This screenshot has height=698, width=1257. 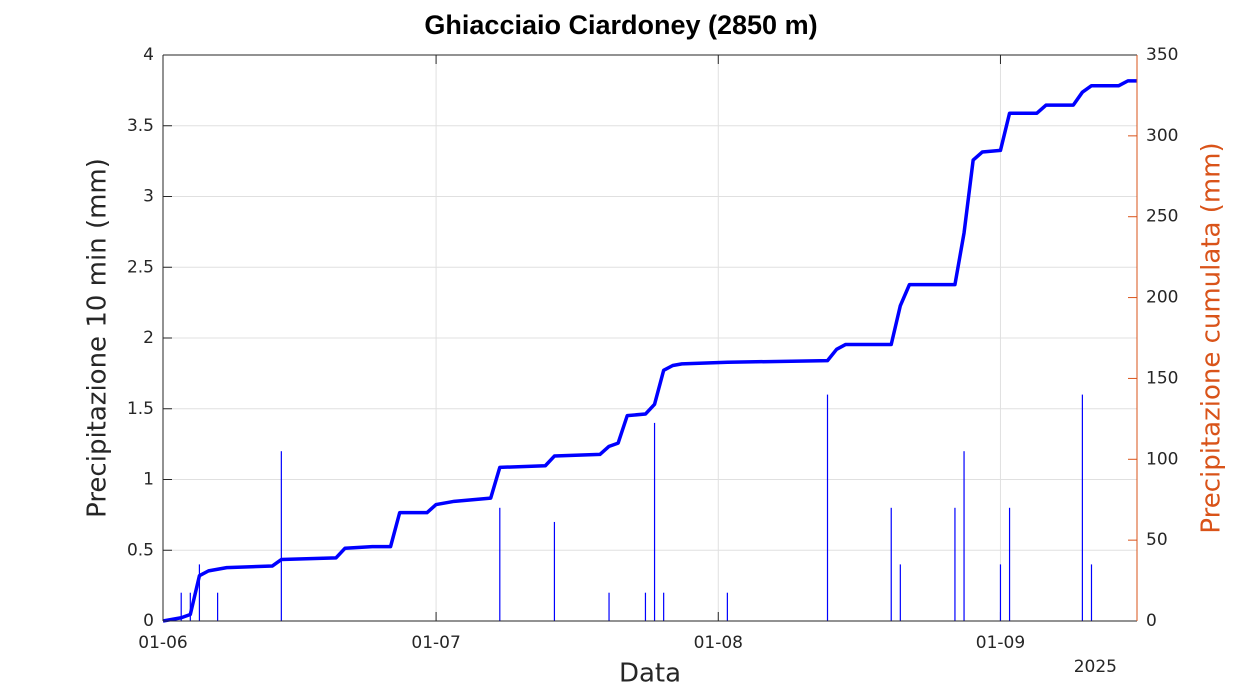 I want to click on y2-tick-label: 150, so click(x=1162, y=378).